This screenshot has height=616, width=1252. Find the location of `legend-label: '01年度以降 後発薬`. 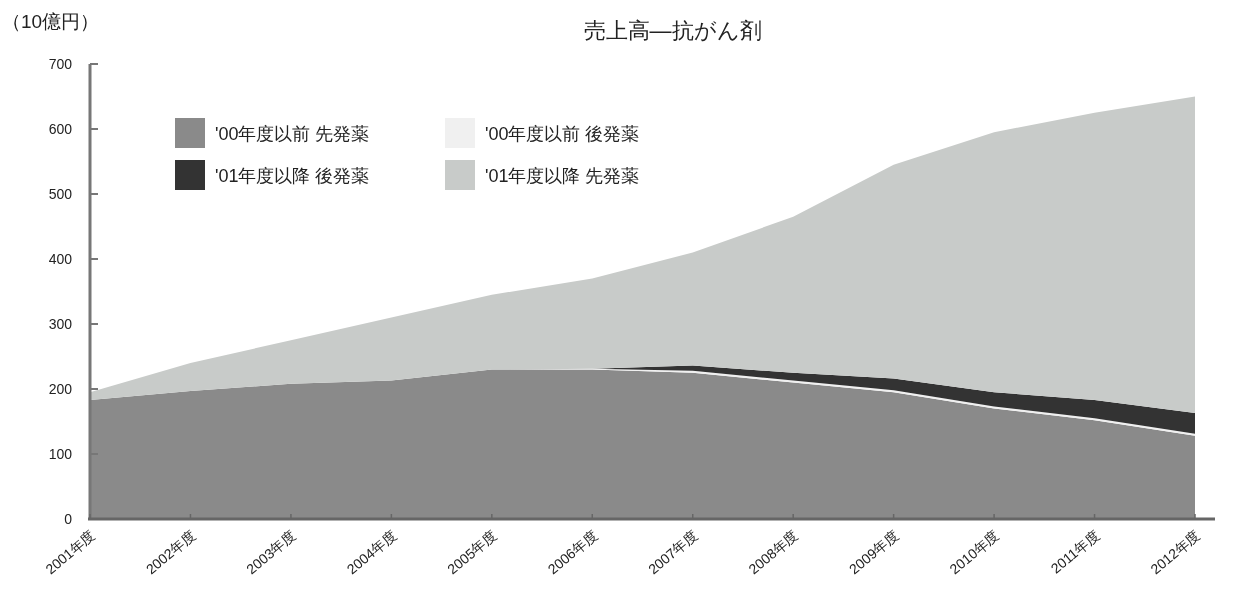

legend-label: '01年度以降 後発薬 is located at coordinates (292, 176).